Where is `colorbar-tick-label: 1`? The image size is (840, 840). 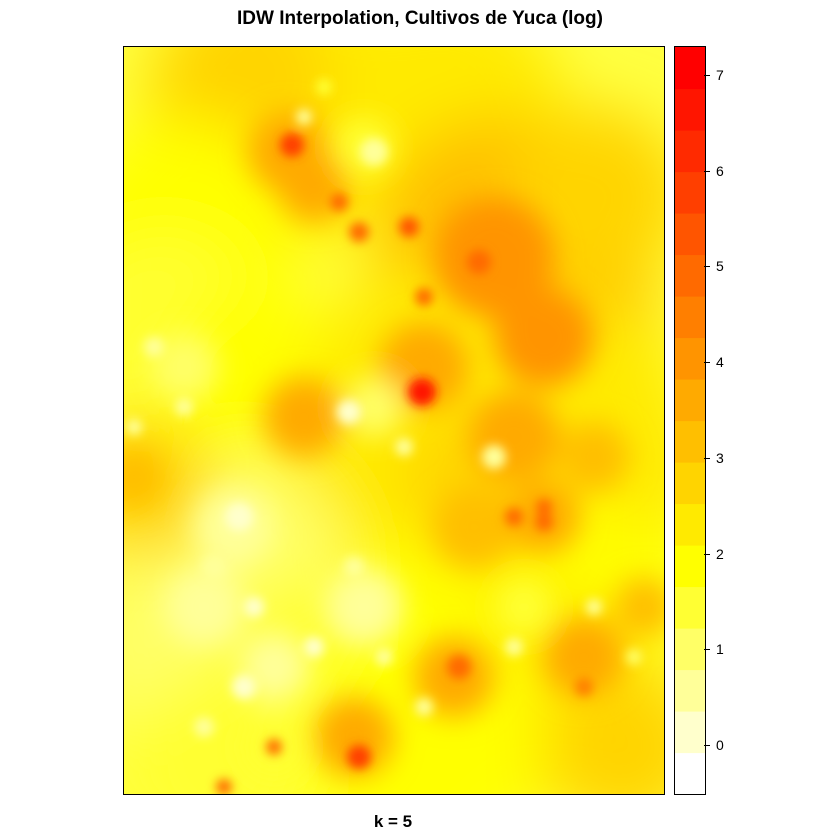 colorbar-tick-label: 1 is located at coordinates (720, 649).